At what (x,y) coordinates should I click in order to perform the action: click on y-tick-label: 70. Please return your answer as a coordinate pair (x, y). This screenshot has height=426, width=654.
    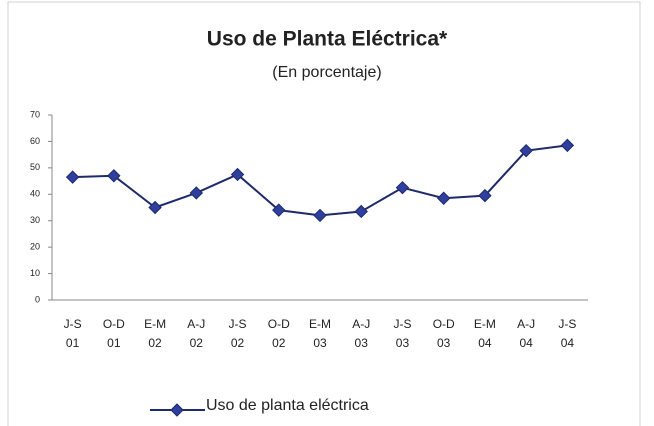
    Looking at the image, I should click on (35, 114).